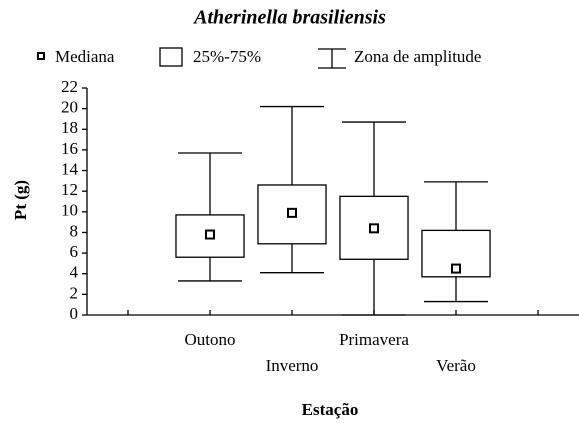  What do you see at coordinates (289, 18) in the screenshot?
I see `chart-title: Atherinella brasiliensis` at bounding box center [289, 18].